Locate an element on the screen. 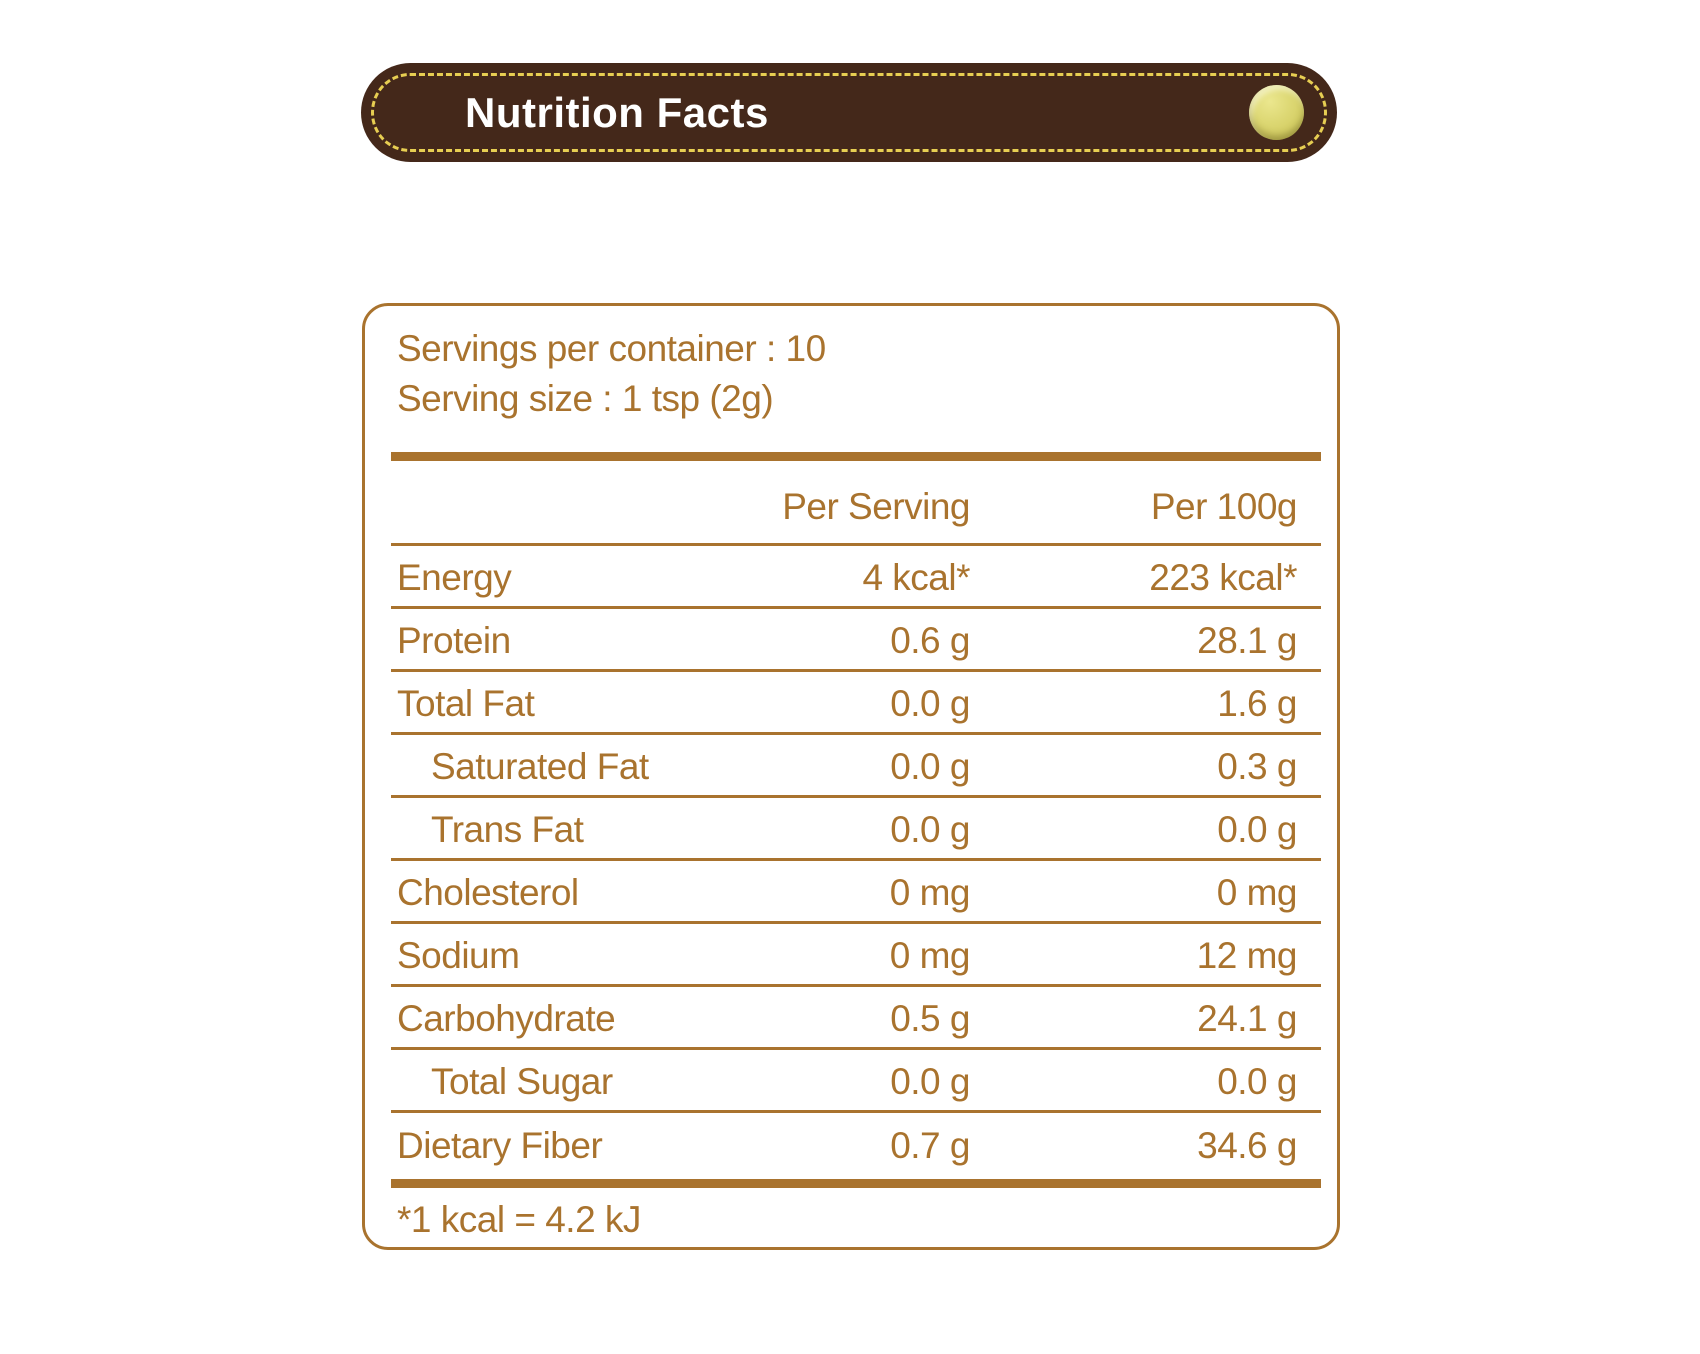 Image resolution: width=1700 pixels, height=1354 pixels. per-100g-value: 1.6 g is located at coordinates (1257, 703).